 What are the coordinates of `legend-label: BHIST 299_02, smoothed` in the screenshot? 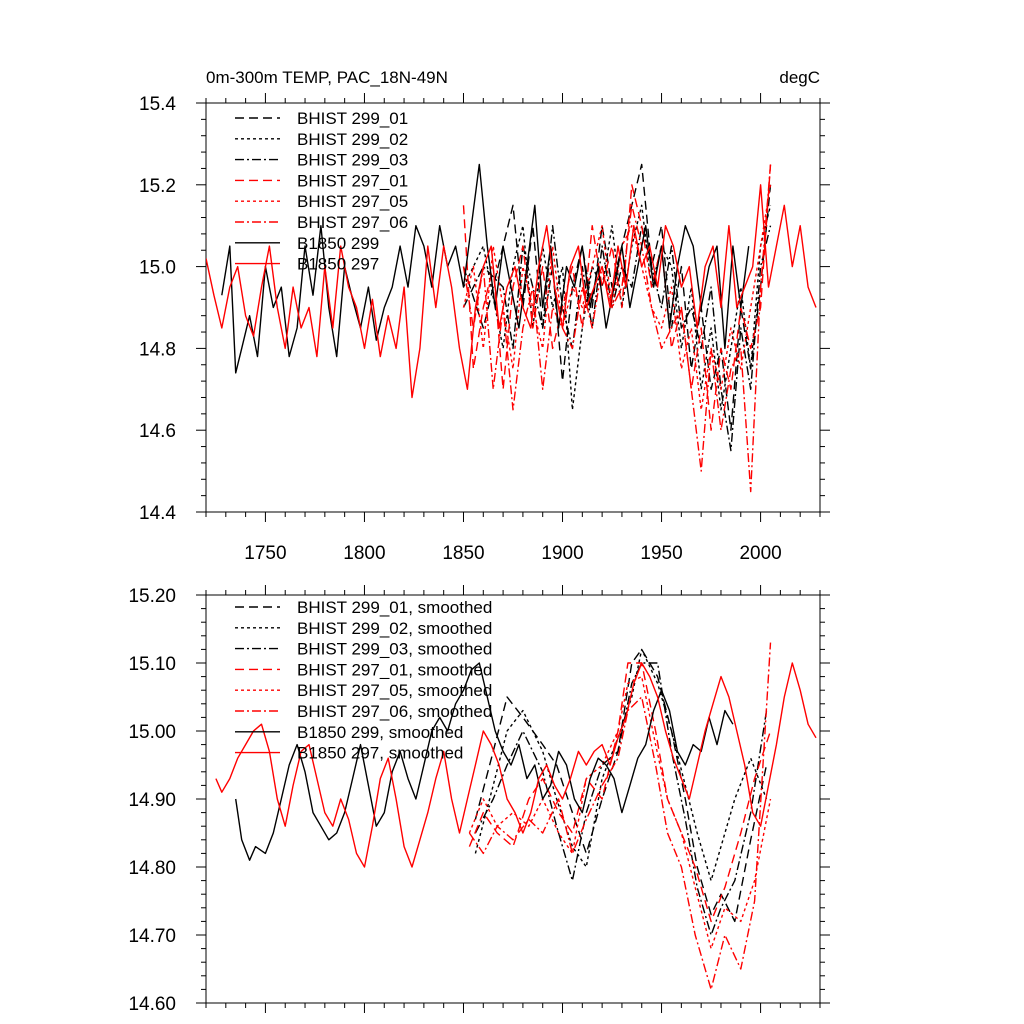 It's located at (394, 628).